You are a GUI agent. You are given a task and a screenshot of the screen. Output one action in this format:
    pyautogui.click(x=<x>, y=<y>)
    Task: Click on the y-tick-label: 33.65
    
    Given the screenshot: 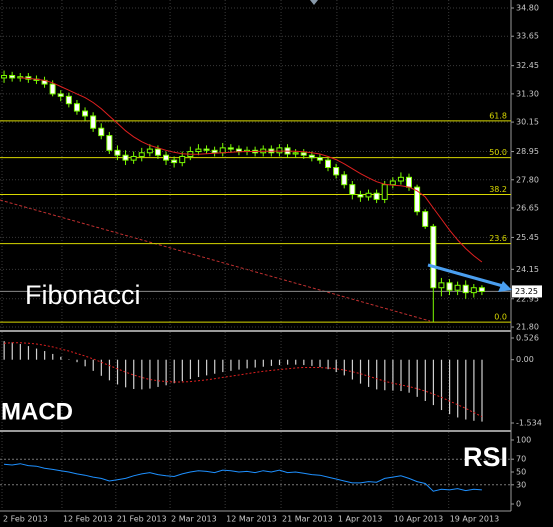 What is the action you would take?
    pyautogui.click(x=527, y=36)
    